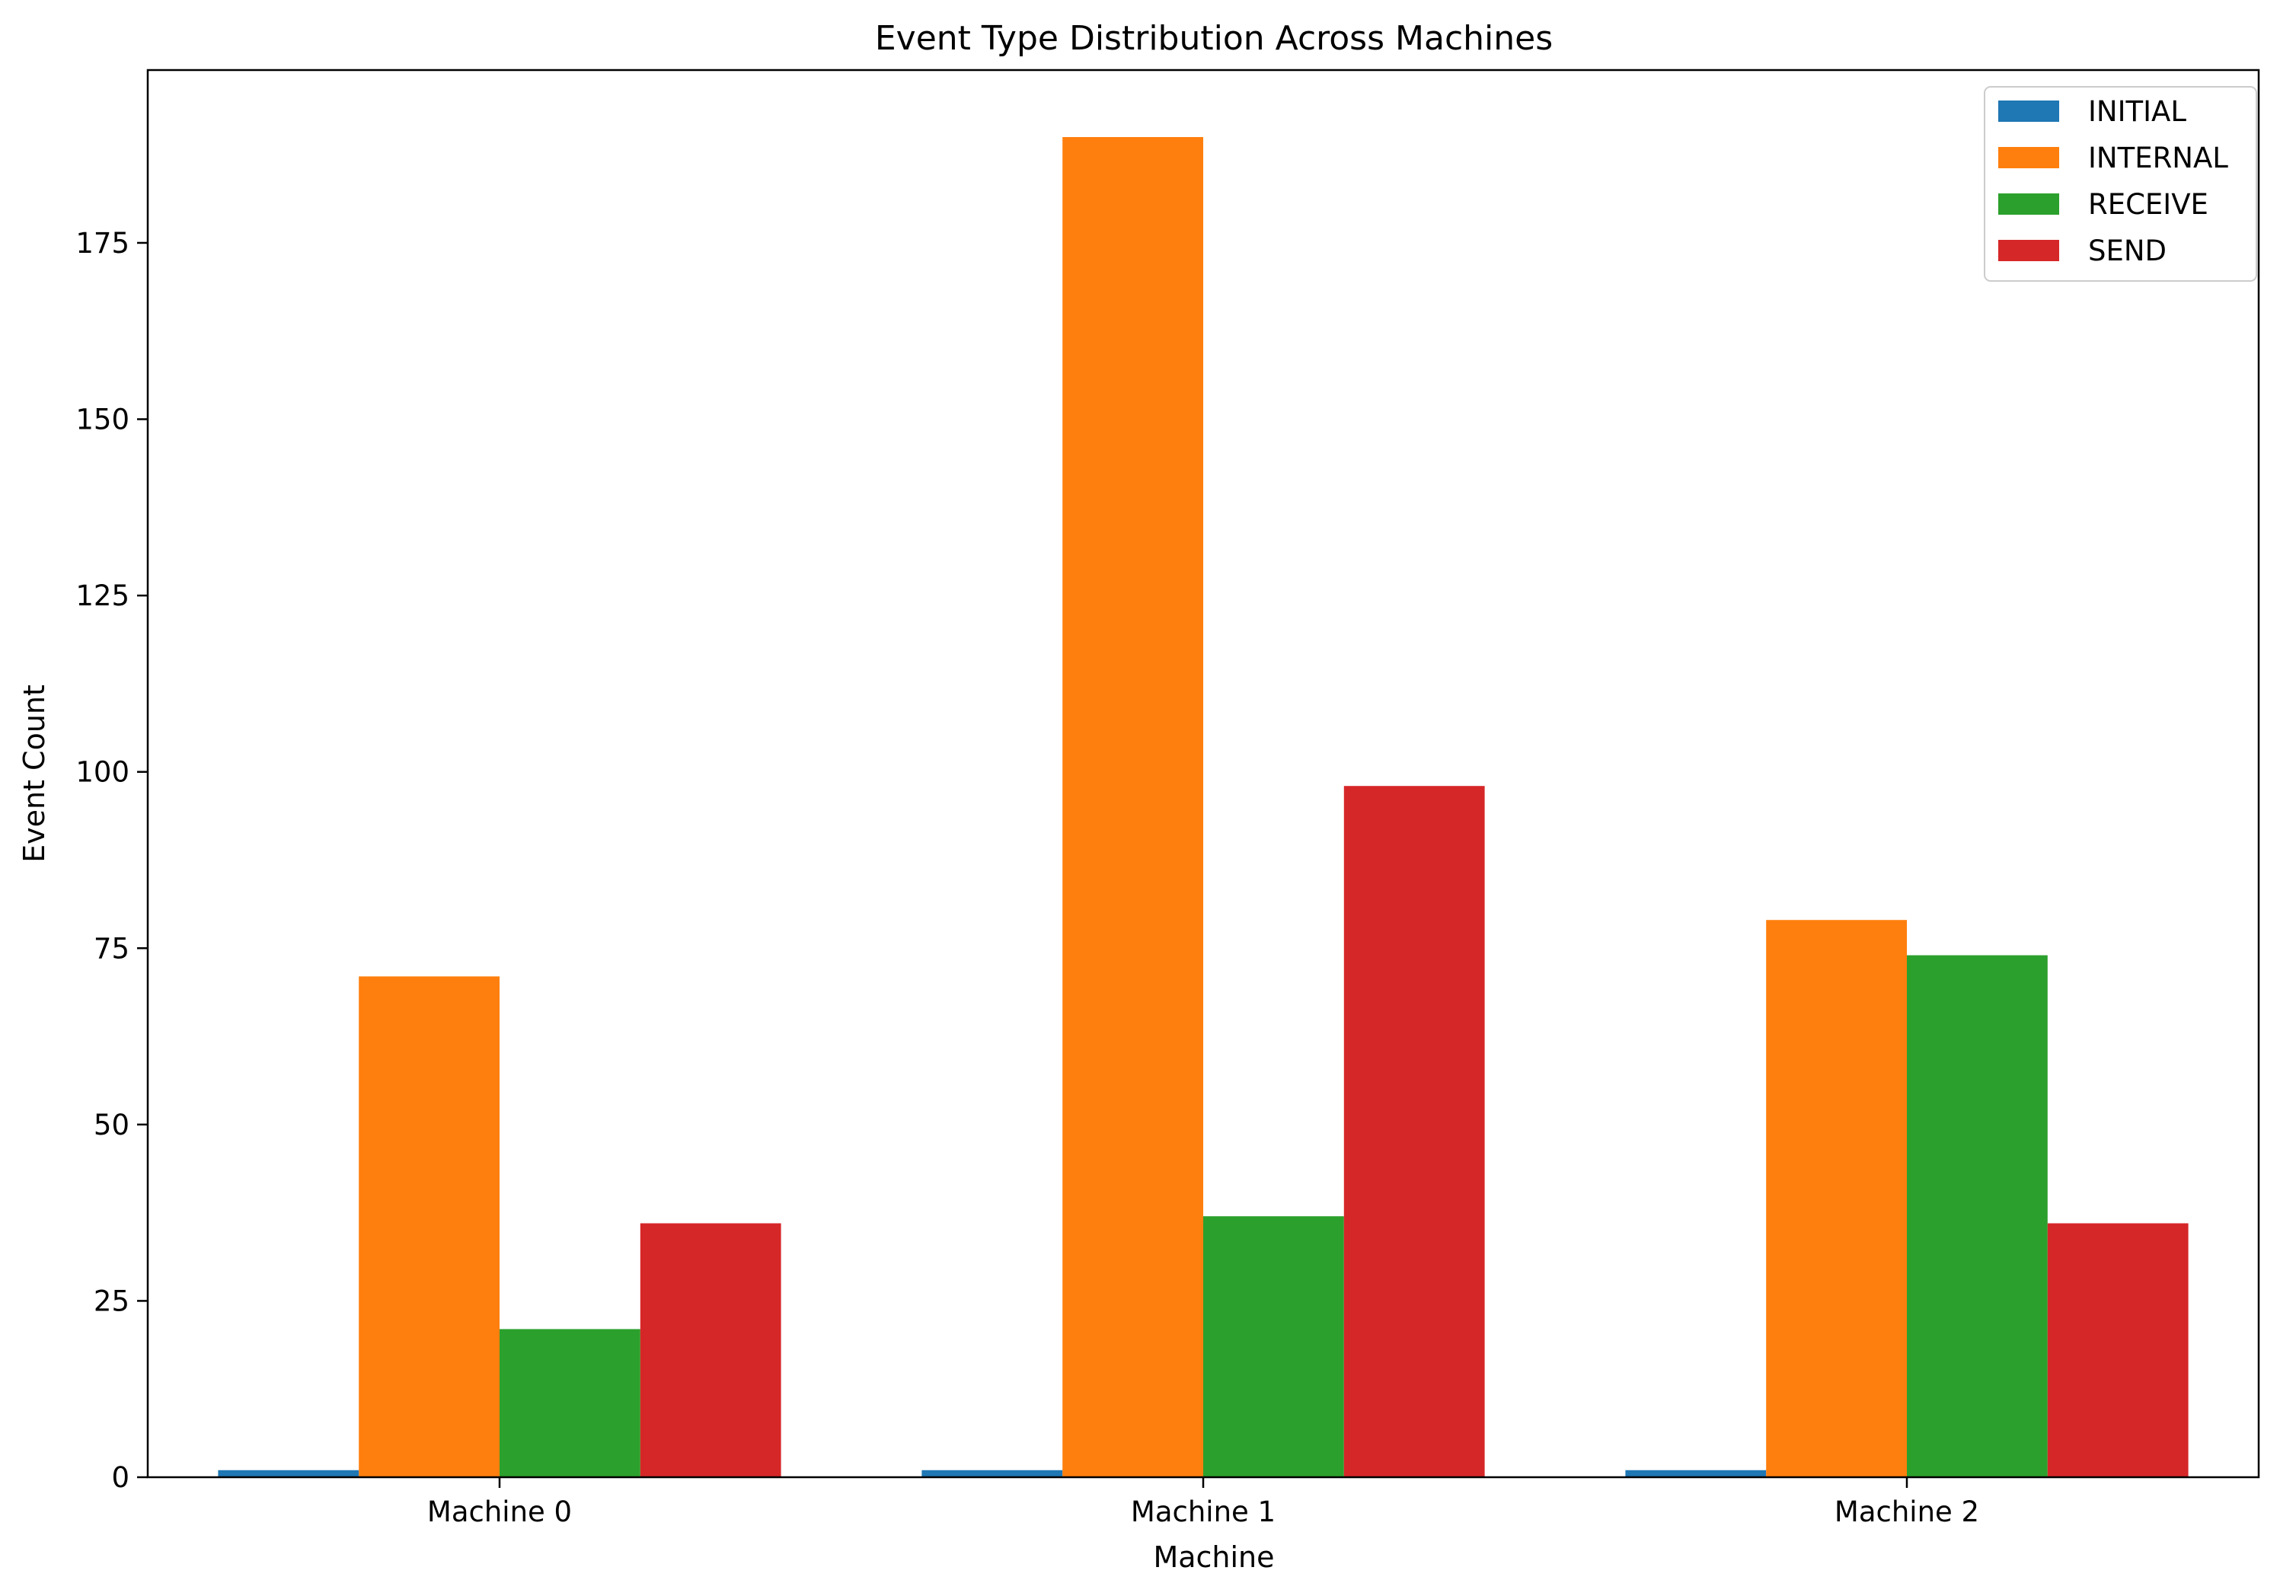 This screenshot has width=2296, height=1596. What do you see at coordinates (2148, 204) in the screenshot?
I see `legend-label-receive: RECEIVE` at bounding box center [2148, 204].